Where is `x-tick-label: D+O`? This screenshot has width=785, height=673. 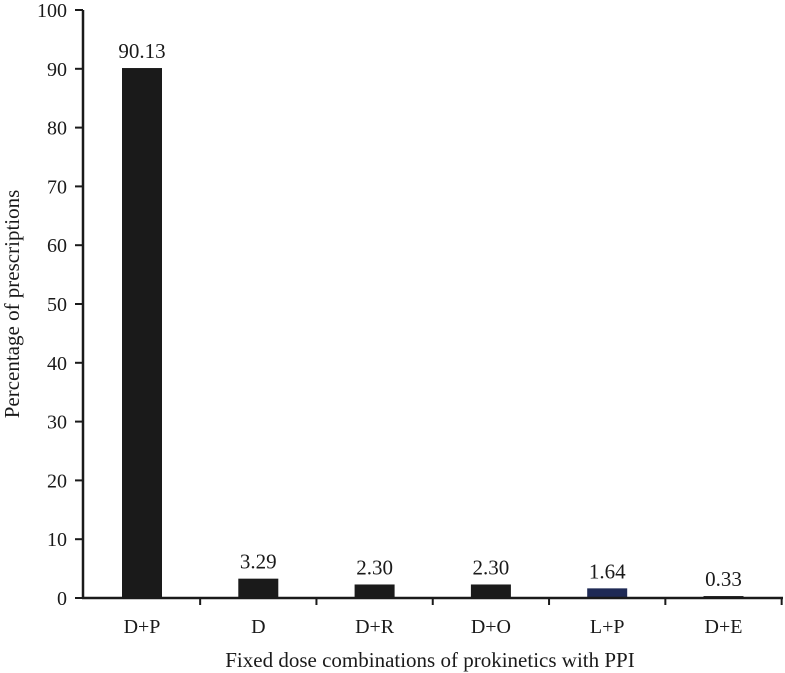
x-tick-label: D+O is located at coordinates (491, 627).